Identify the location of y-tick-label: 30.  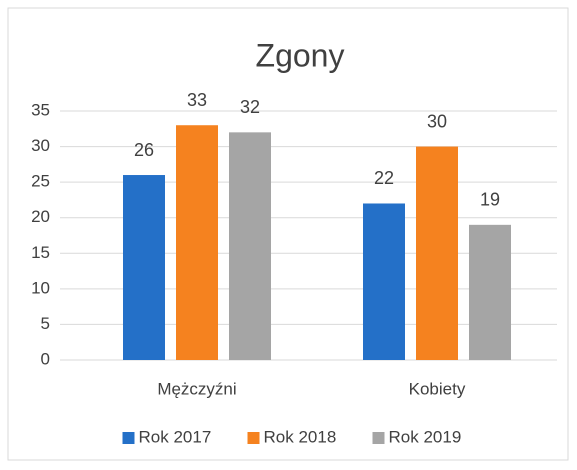
(40, 145).